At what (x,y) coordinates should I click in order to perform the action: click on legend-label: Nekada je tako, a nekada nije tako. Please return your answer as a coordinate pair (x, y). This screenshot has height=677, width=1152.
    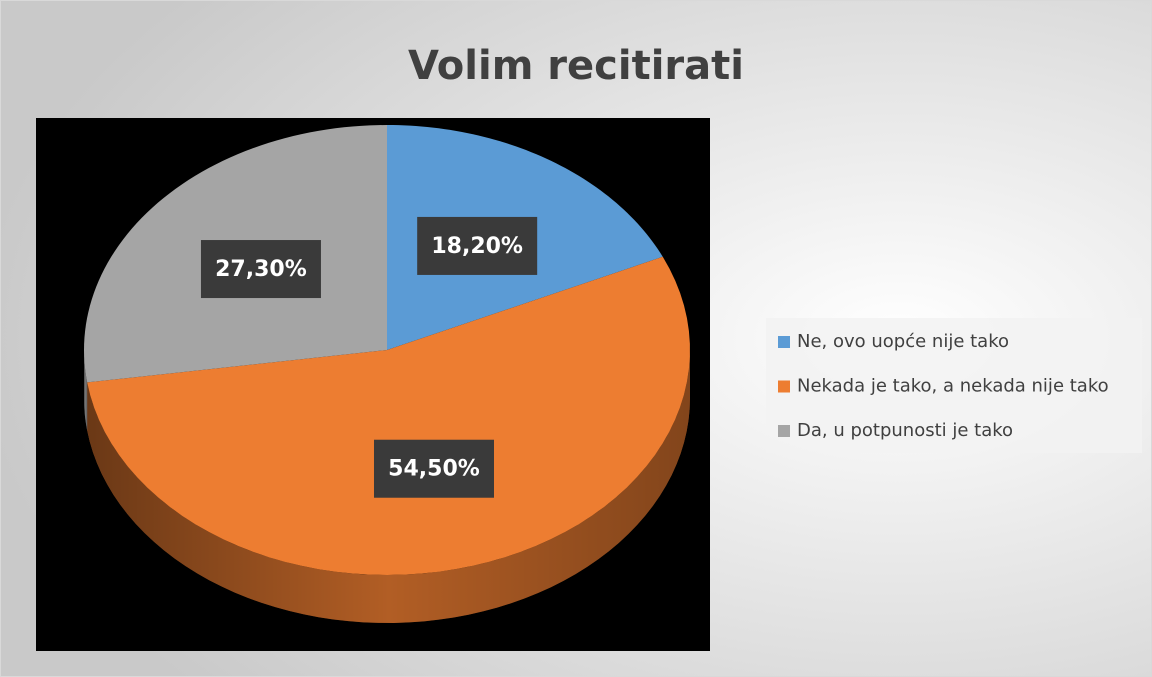
    Looking at the image, I should click on (953, 386).